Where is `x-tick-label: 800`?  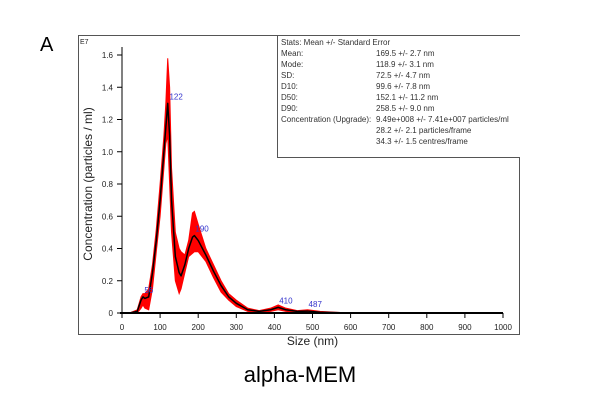 x-tick-label: 800 is located at coordinates (427, 327).